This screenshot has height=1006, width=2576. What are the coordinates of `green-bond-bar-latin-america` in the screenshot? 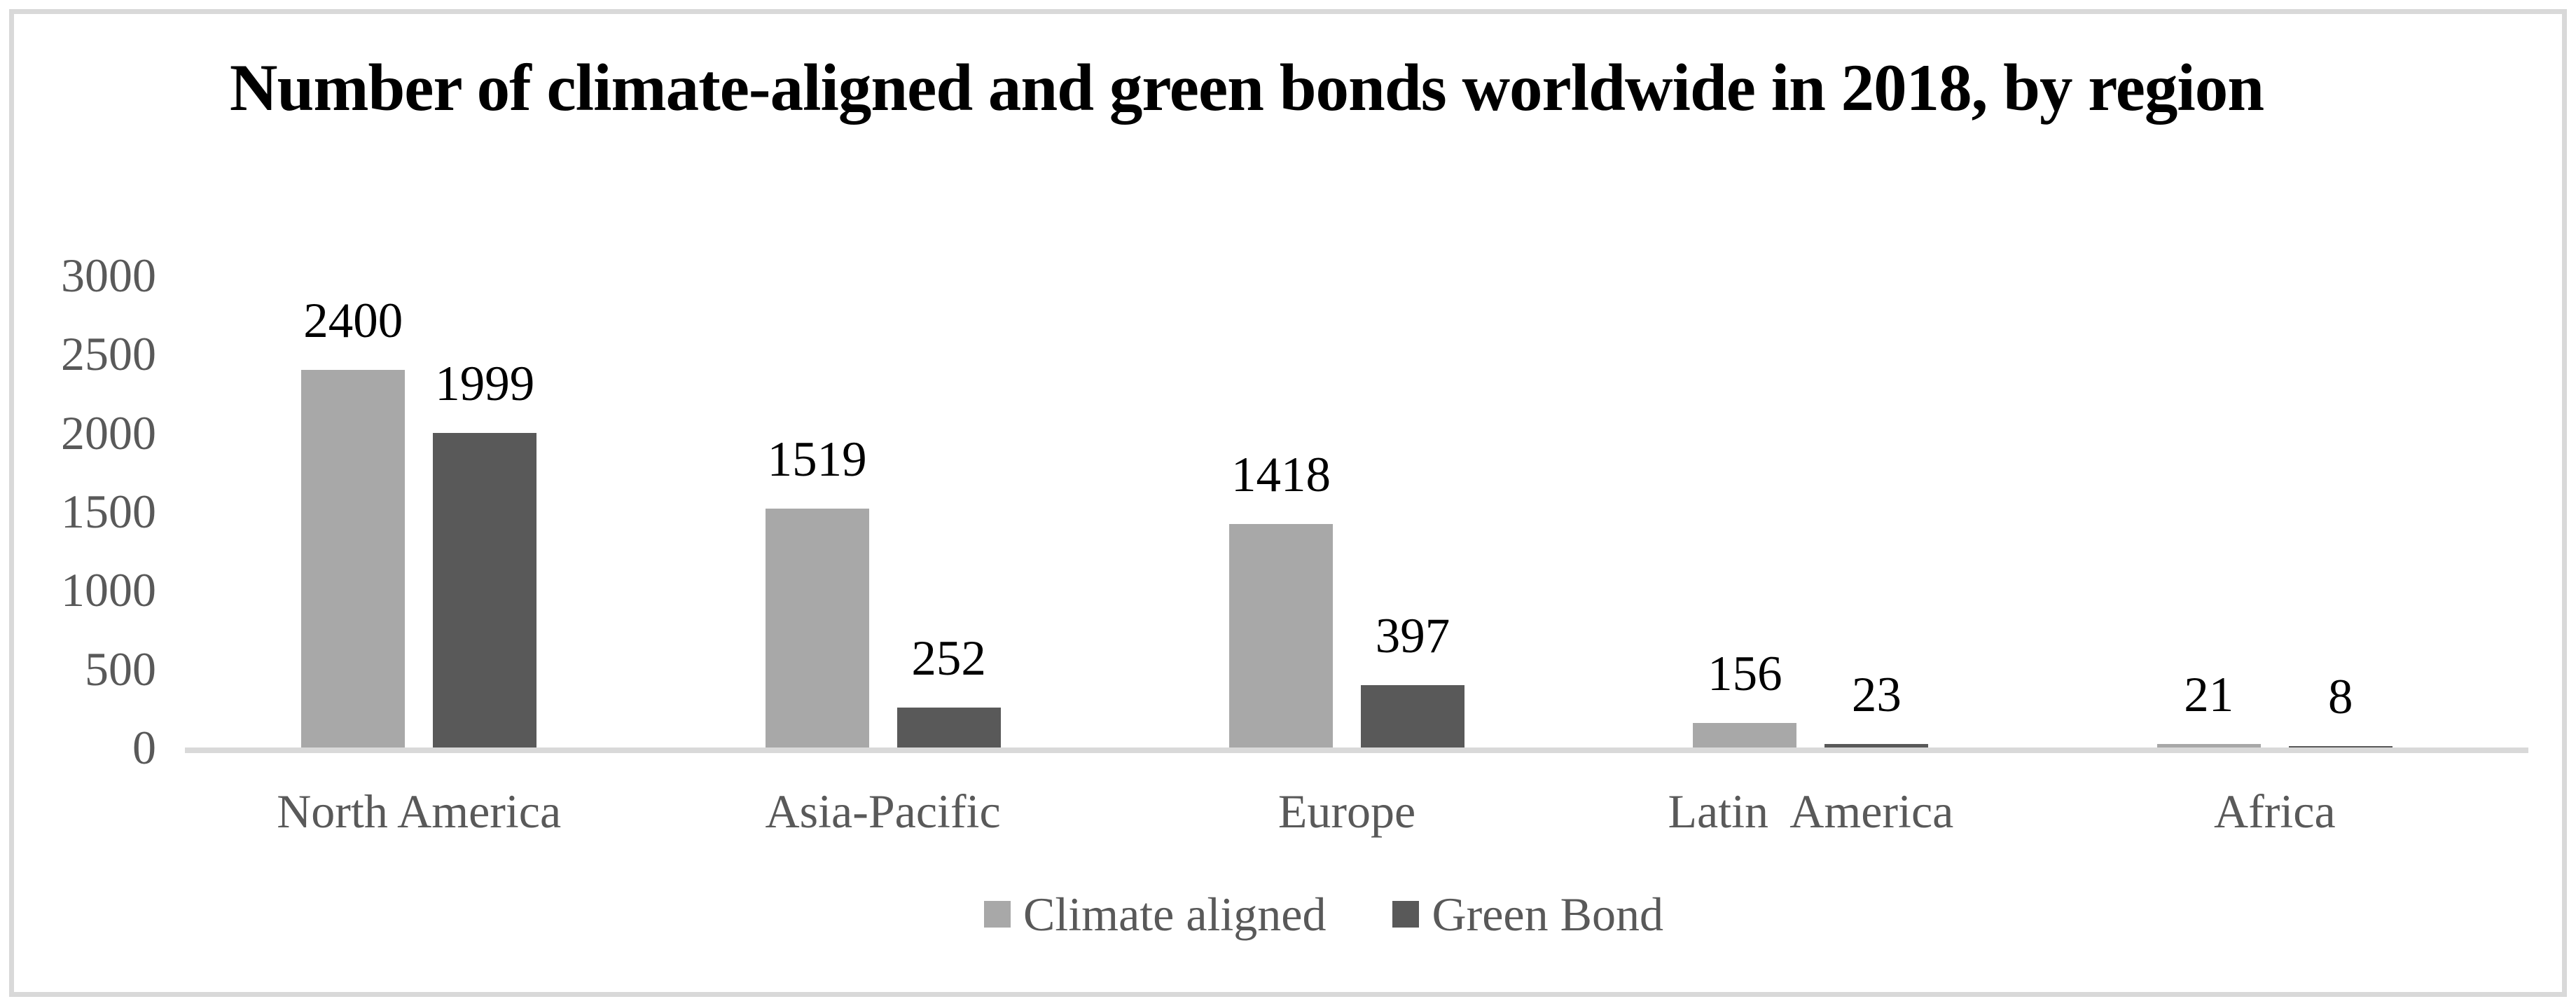 It's located at (1876, 745).